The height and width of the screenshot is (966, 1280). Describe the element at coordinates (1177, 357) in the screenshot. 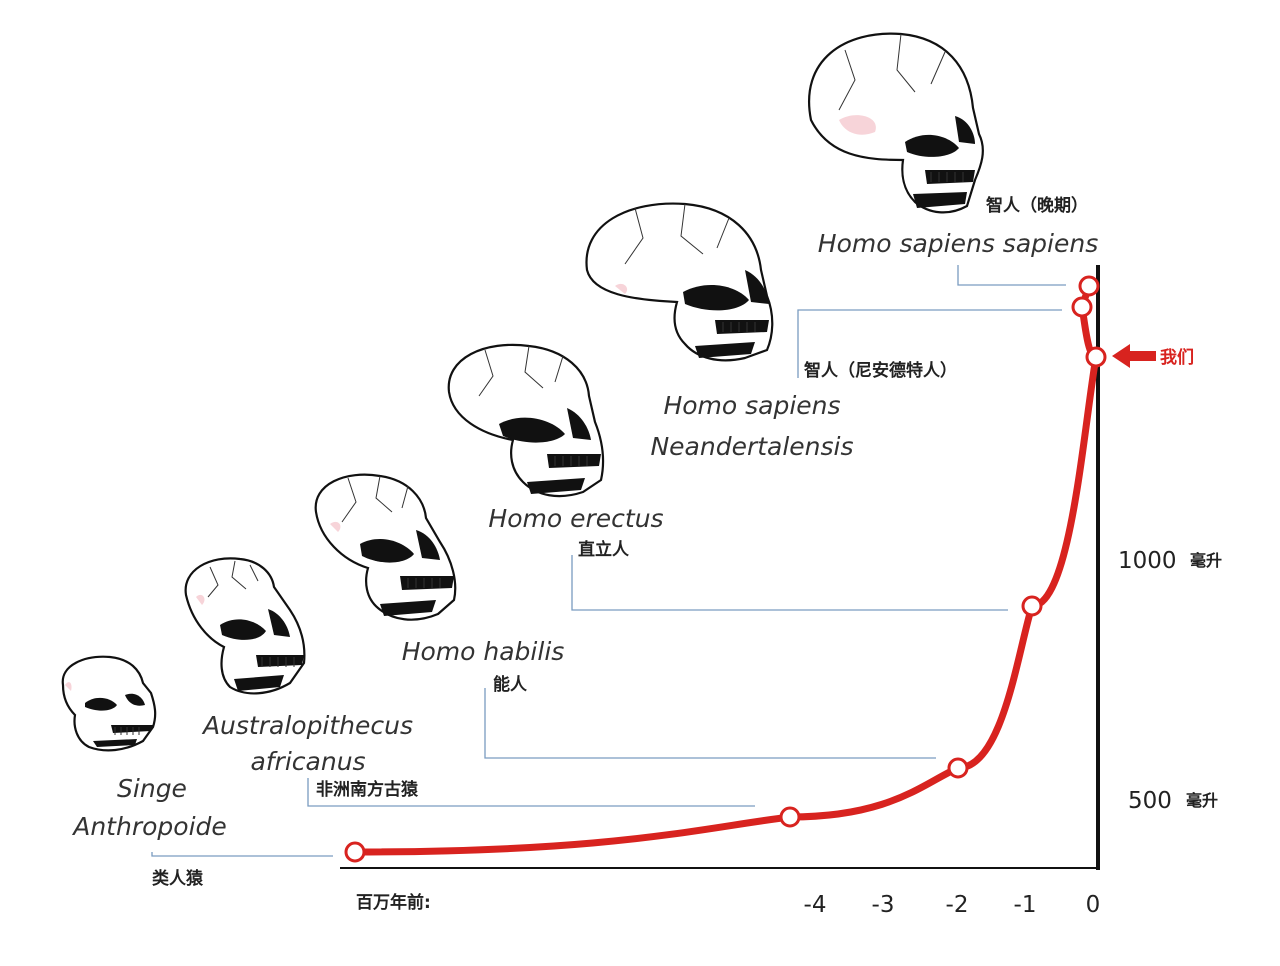

I see `me-label: 我们` at that location.